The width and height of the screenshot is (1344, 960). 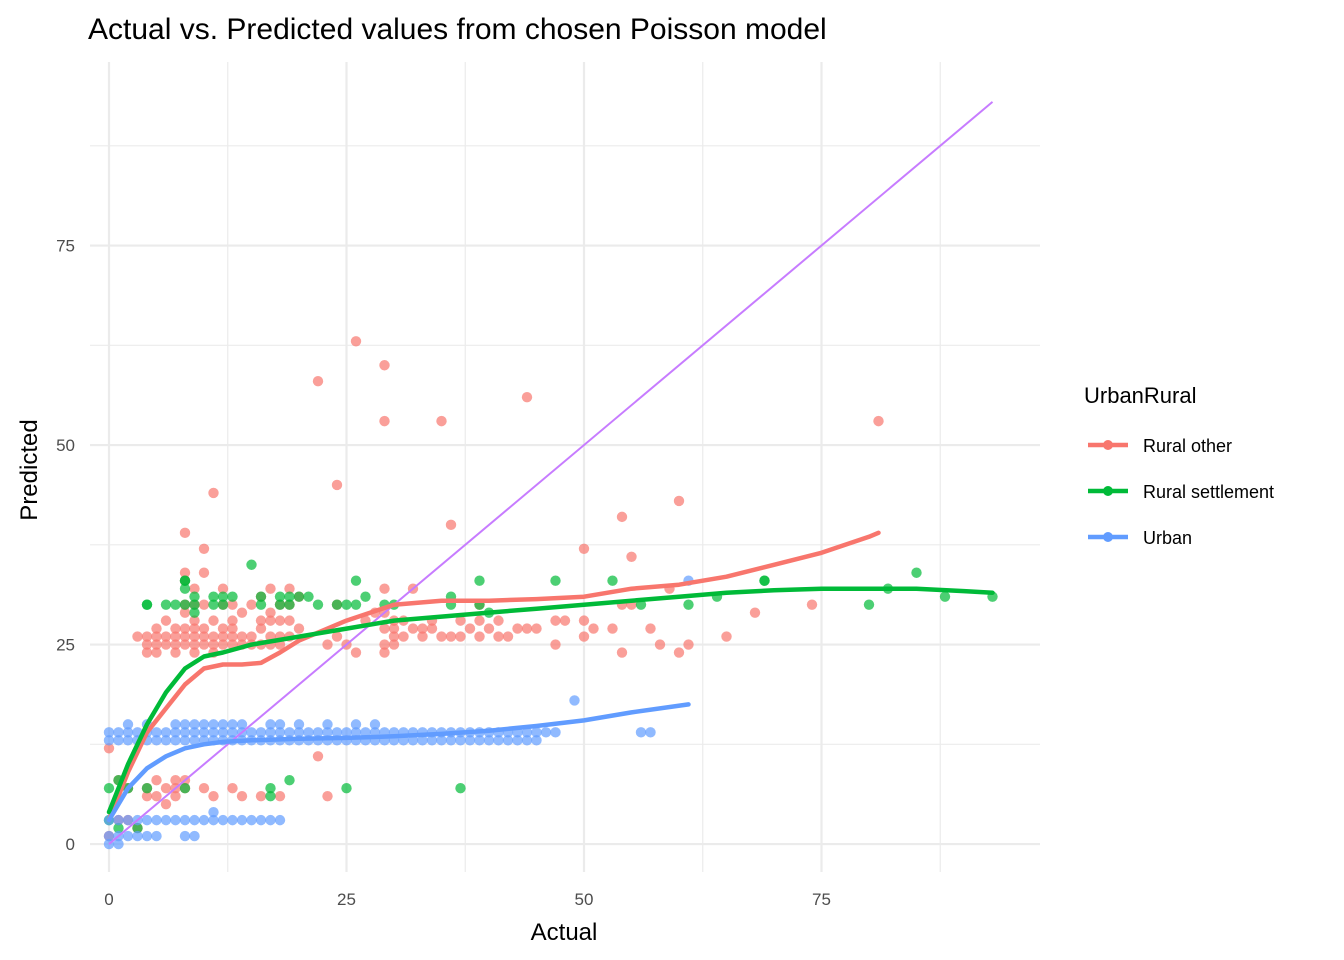 I want to click on x-tick-label: 0, so click(x=108, y=899).